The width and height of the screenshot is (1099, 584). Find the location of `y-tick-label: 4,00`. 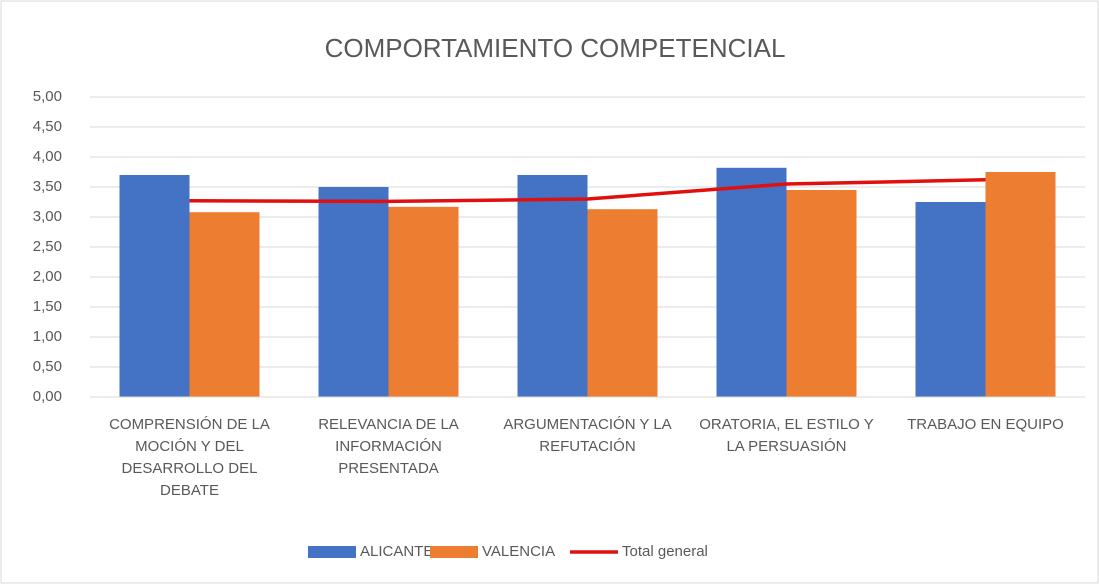

y-tick-label: 4,00 is located at coordinates (47, 156).